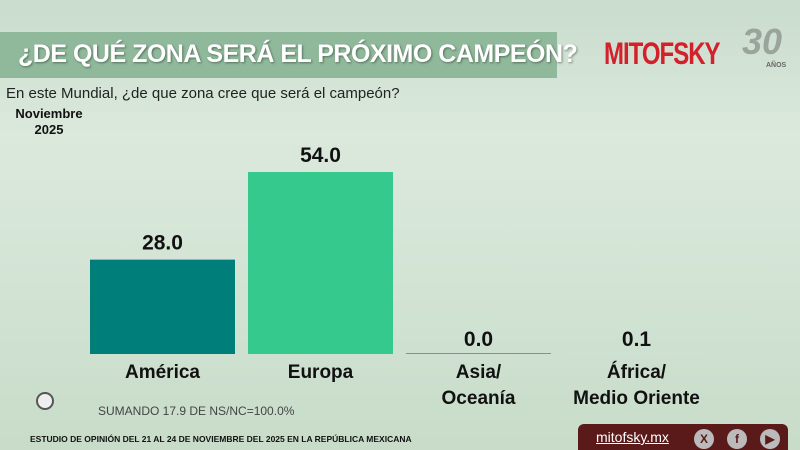 The height and width of the screenshot is (450, 800). What do you see at coordinates (632, 437) in the screenshot?
I see `website-link: mitofsky.mx` at bounding box center [632, 437].